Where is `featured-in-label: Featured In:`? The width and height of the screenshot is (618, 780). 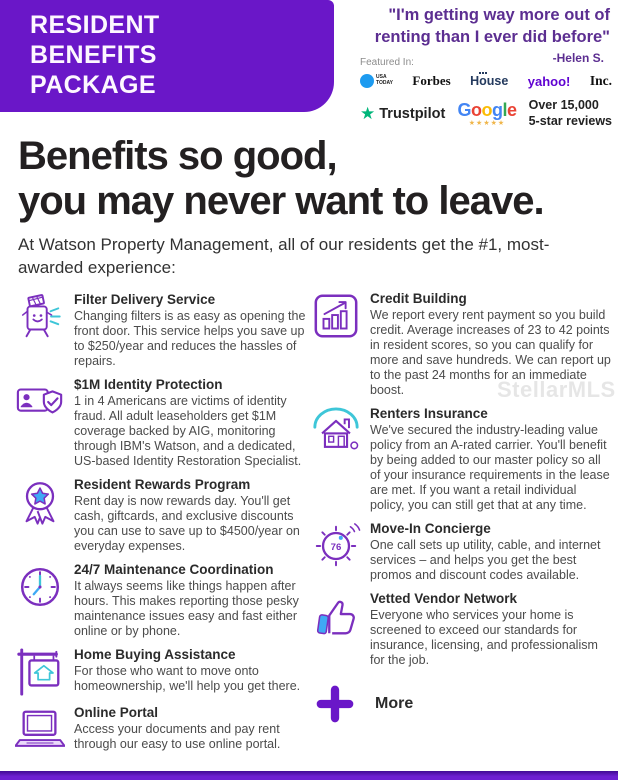
featured-in-label: Featured In: is located at coordinates (387, 62).